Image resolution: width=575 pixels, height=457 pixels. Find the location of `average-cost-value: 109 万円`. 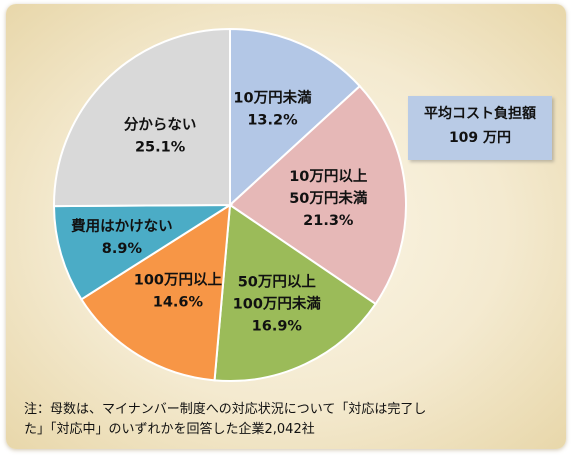

average-cost-value: 109 万円 is located at coordinates (480, 138).